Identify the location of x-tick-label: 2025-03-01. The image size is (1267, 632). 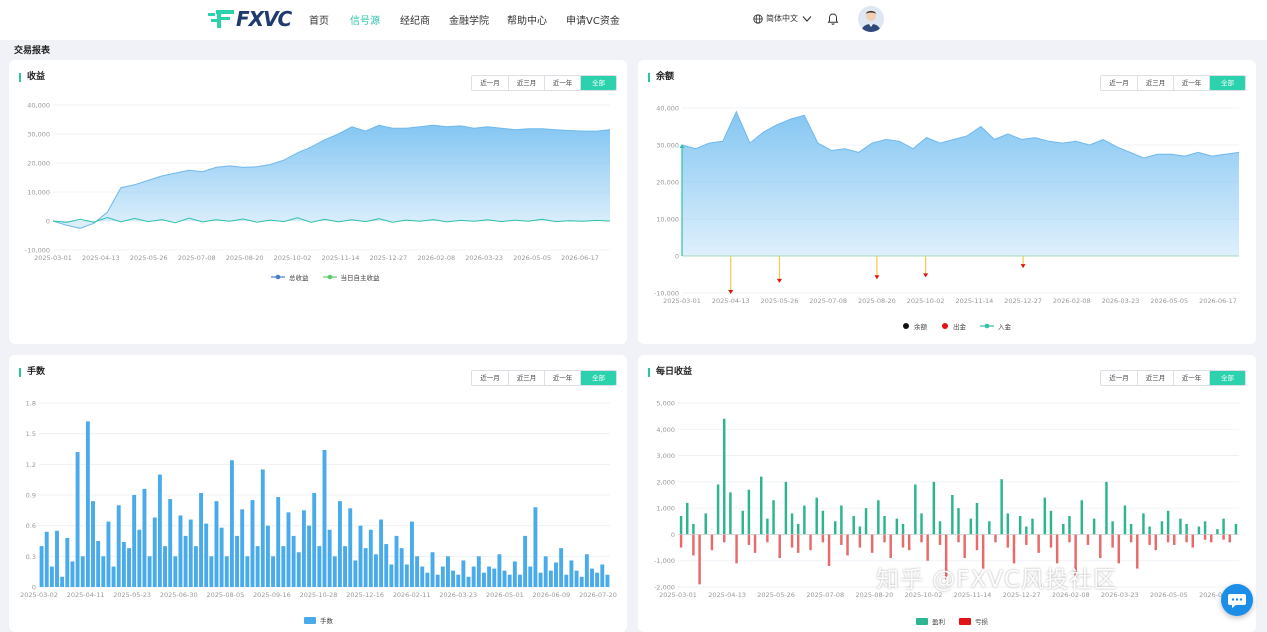
(53, 258).